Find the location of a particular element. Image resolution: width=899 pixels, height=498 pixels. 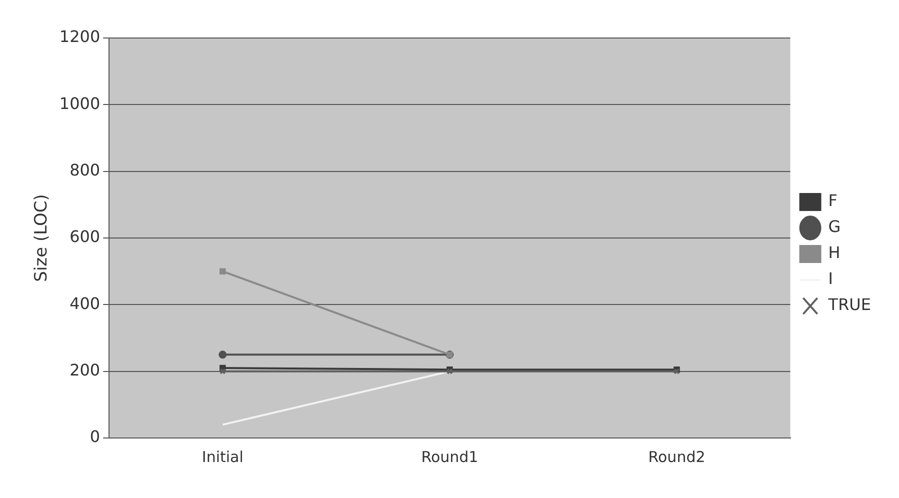

x-tick-label: Round2 is located at coordinates (677, 457).